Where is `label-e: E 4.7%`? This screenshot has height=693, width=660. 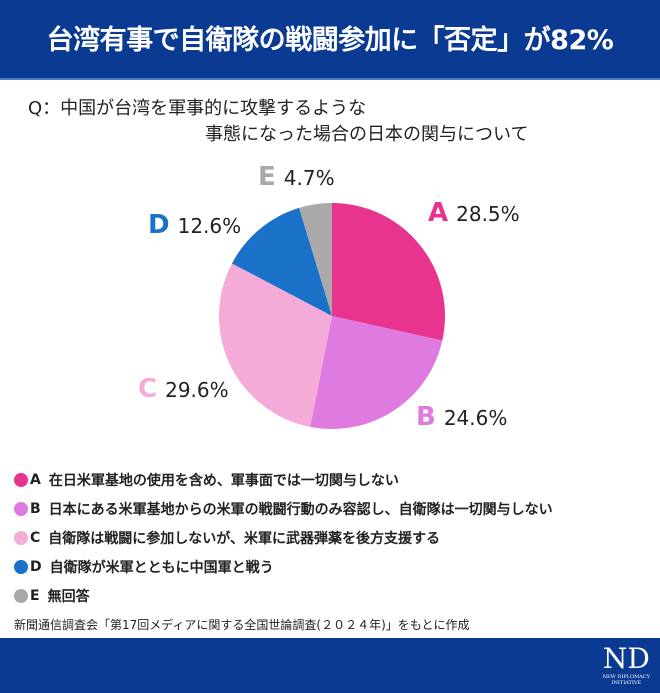
label-e: E 4.7% is located at coordinates (296, 177).